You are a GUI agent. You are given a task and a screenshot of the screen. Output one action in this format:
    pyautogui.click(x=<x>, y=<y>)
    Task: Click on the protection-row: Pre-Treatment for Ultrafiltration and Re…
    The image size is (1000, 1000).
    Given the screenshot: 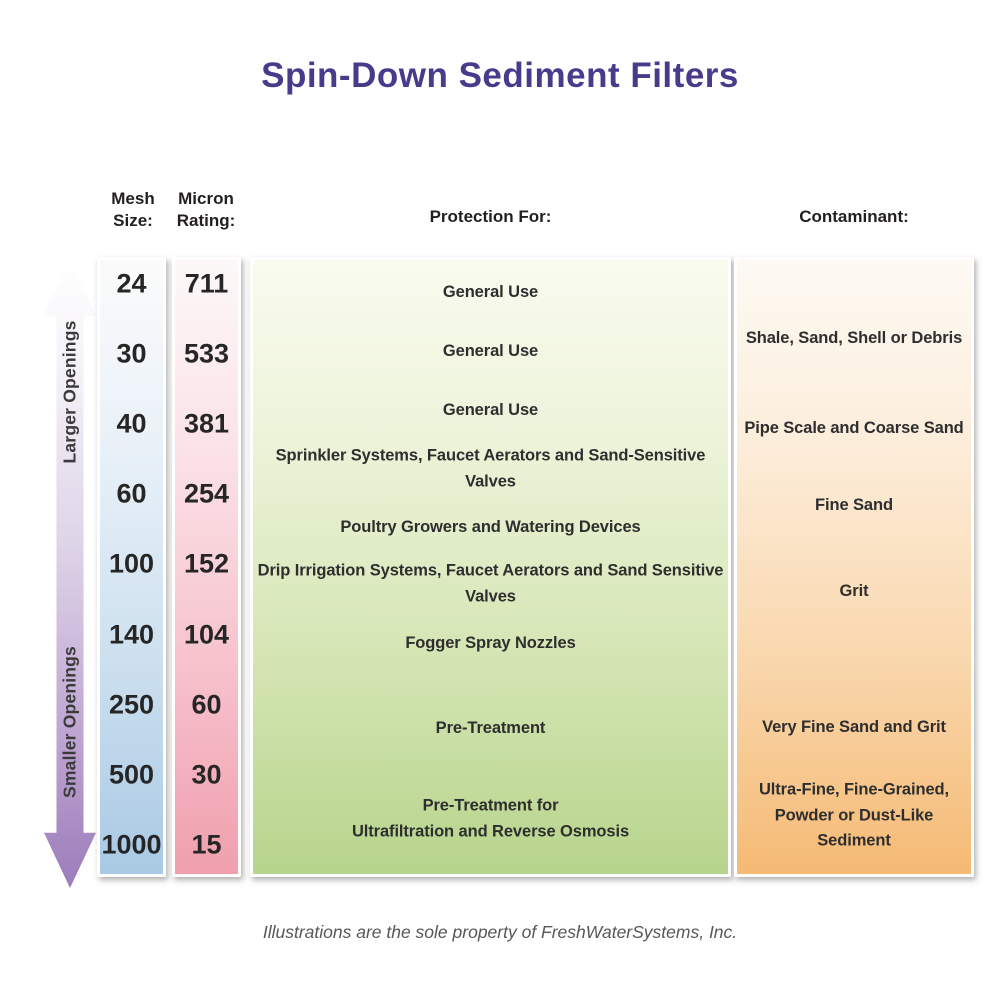 What is the action you would take?
    pyautogui.click(x=490, y=818)
    